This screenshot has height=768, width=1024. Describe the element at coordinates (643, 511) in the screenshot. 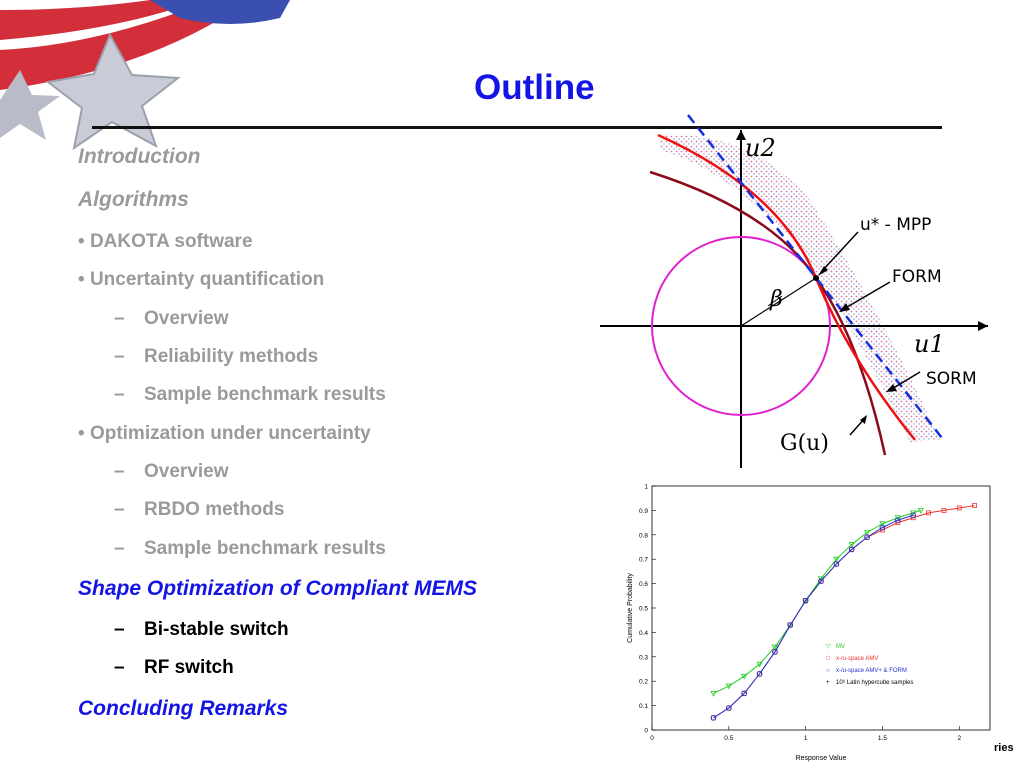

I see `y-tick-label: 0.9` at that location.